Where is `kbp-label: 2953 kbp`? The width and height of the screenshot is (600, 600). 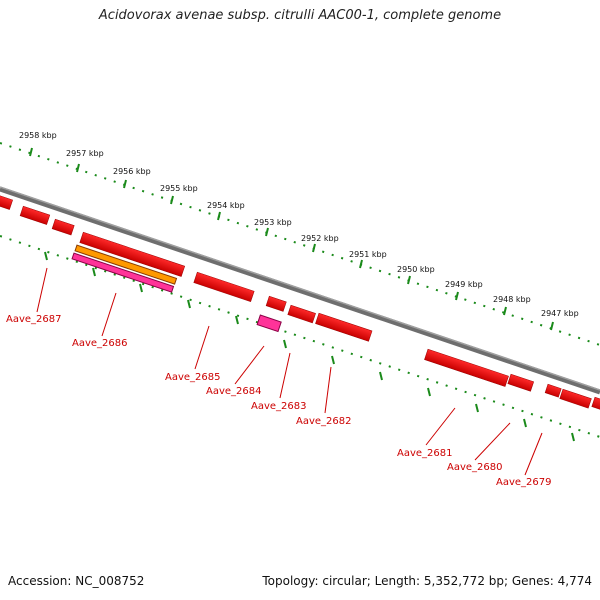 kbp-label: 2953 kbp is located at coordinates (273, 222).